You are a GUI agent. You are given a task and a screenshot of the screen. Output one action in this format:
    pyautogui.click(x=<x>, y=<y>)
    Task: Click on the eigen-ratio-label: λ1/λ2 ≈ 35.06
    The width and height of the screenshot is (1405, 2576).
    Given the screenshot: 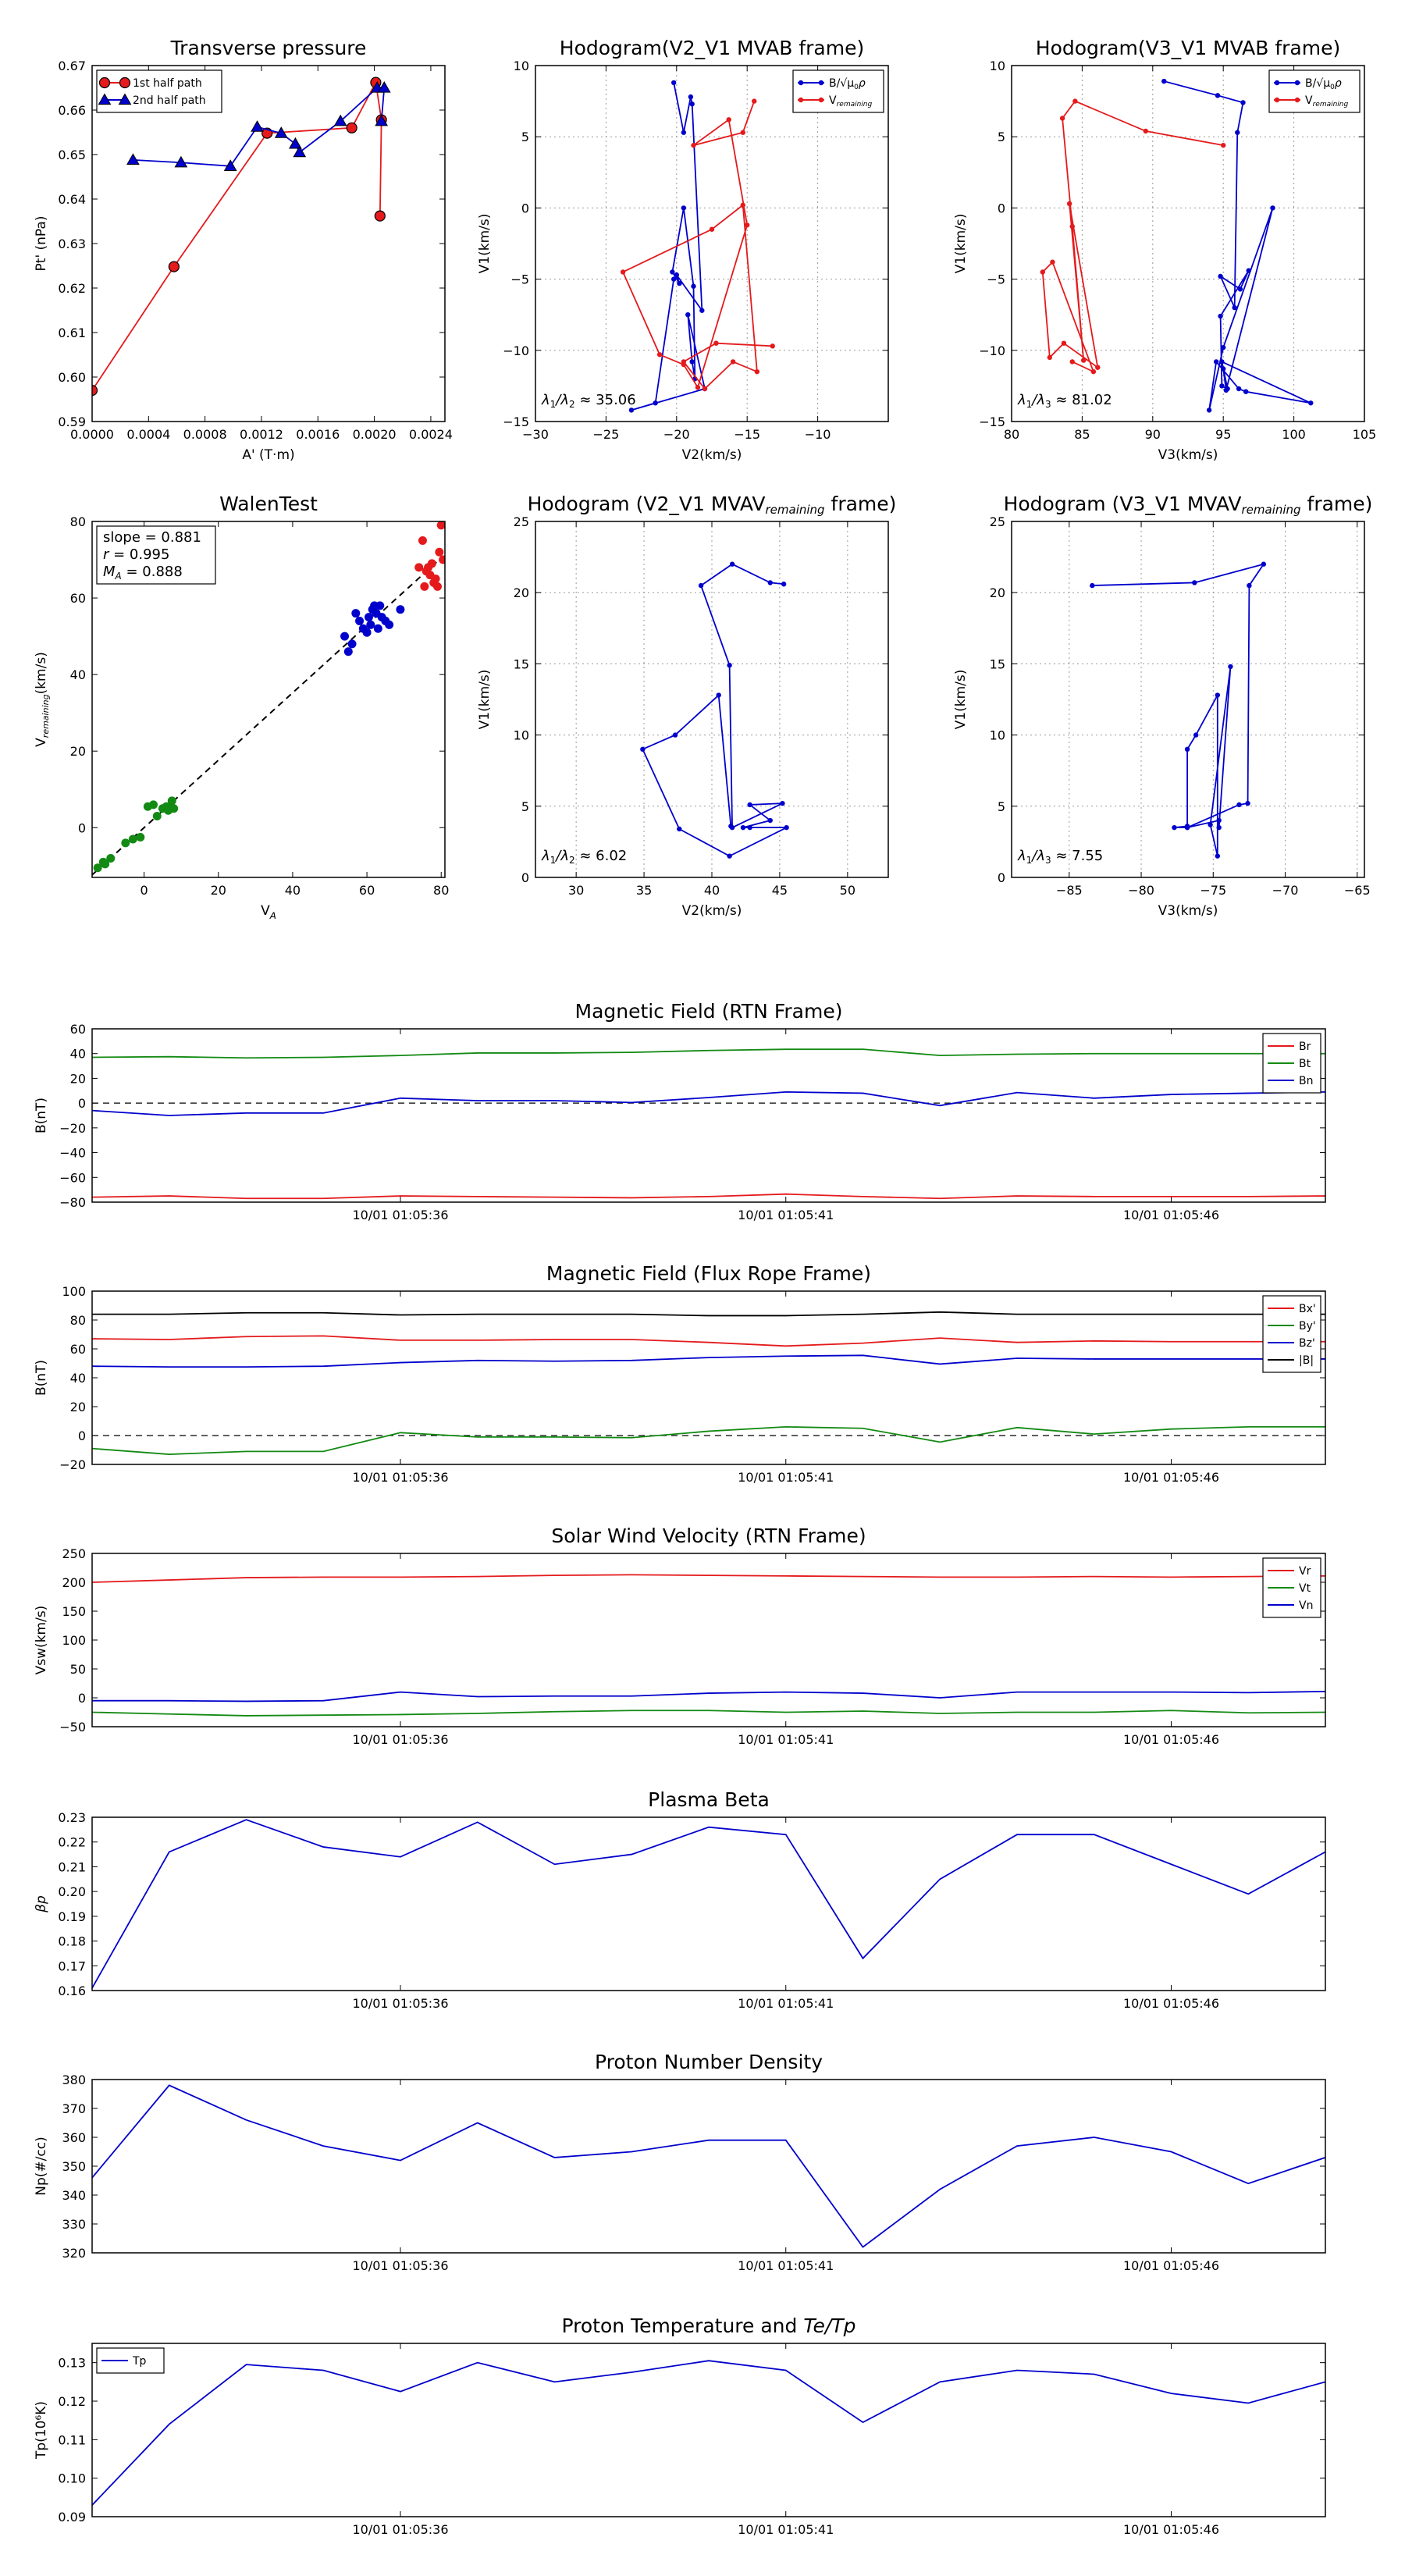 What is the action you would take?
    pyautogui.click(x=588, y=401)
    